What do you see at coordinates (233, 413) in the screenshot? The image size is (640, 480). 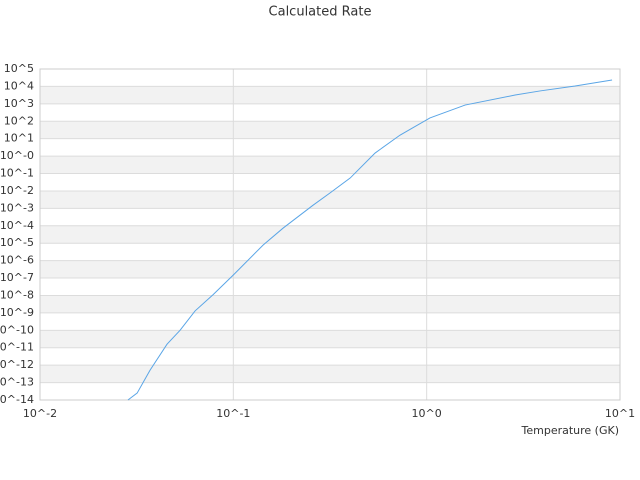 I see `x-tick-label: 10^-1` at bounding box center [233, 413].